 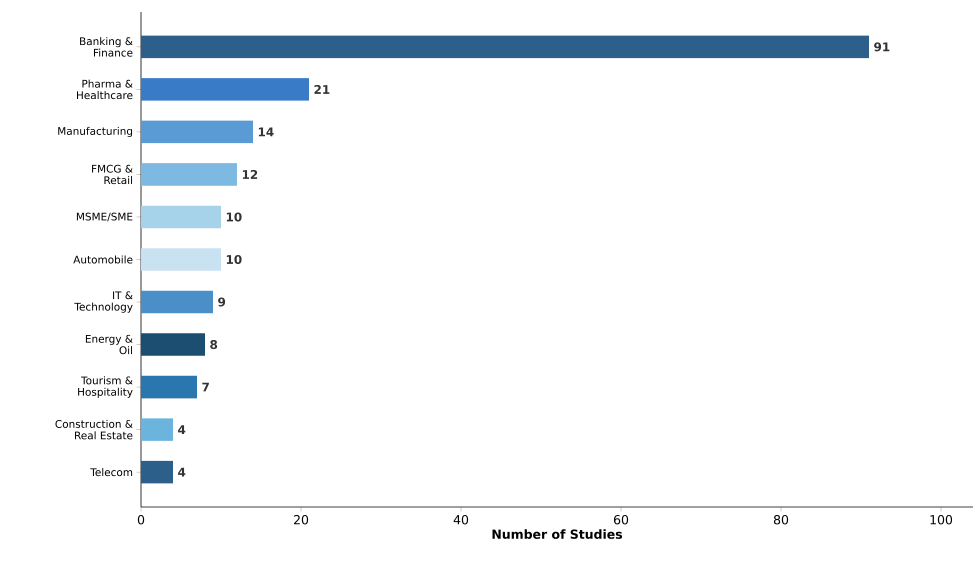 I want to click on x-tick-label: 40, so click(x=461, y=519).